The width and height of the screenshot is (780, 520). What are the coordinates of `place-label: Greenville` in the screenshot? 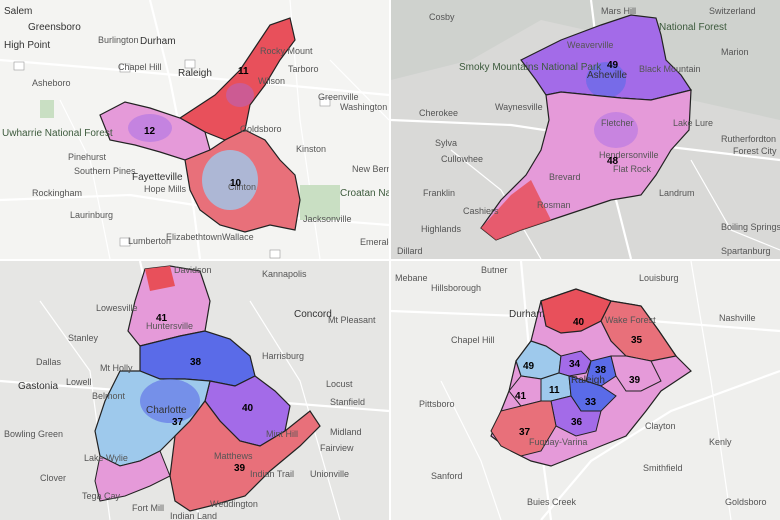 It's located at (338, 97).